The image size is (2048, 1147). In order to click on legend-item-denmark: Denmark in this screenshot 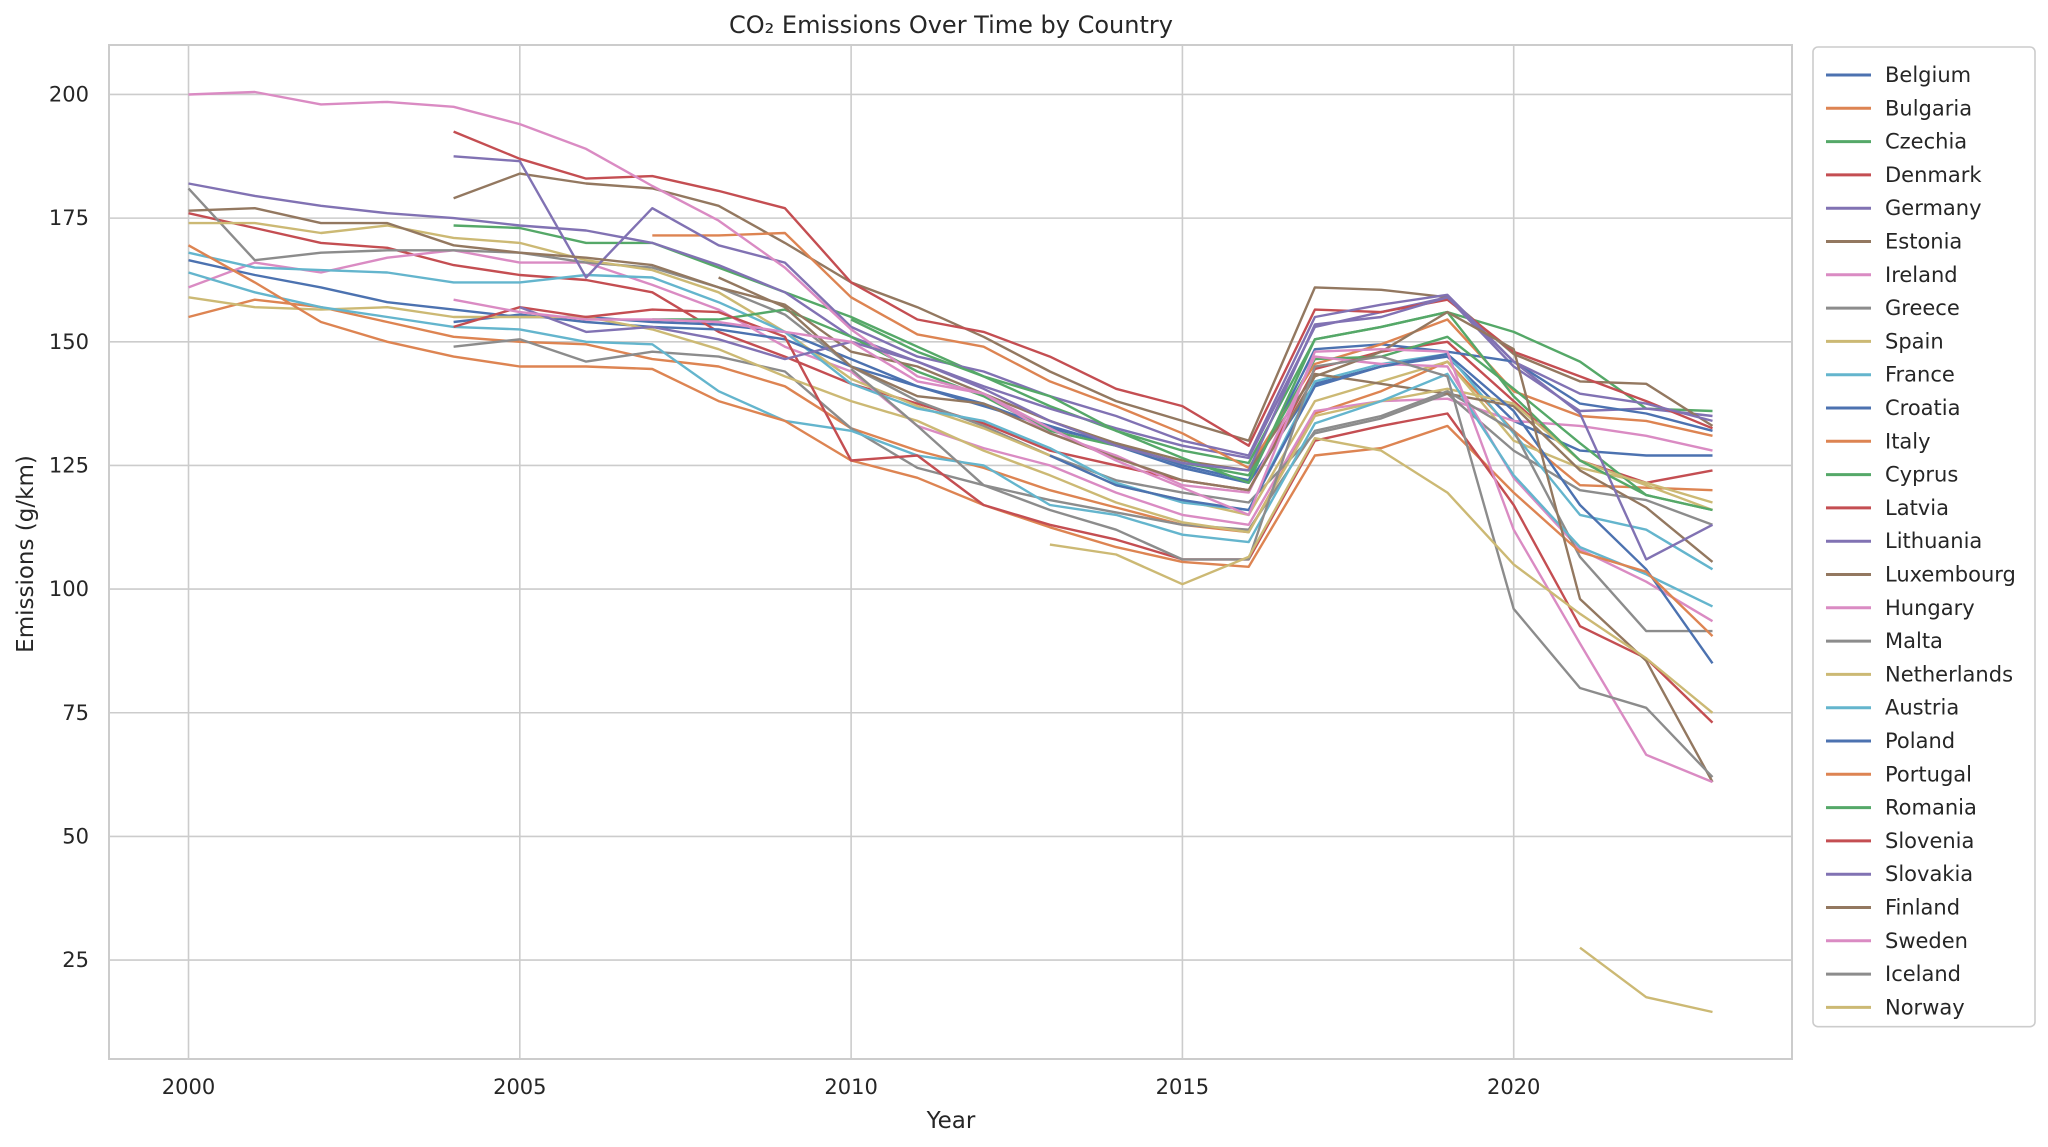, I will do `click(1904, 175)`.